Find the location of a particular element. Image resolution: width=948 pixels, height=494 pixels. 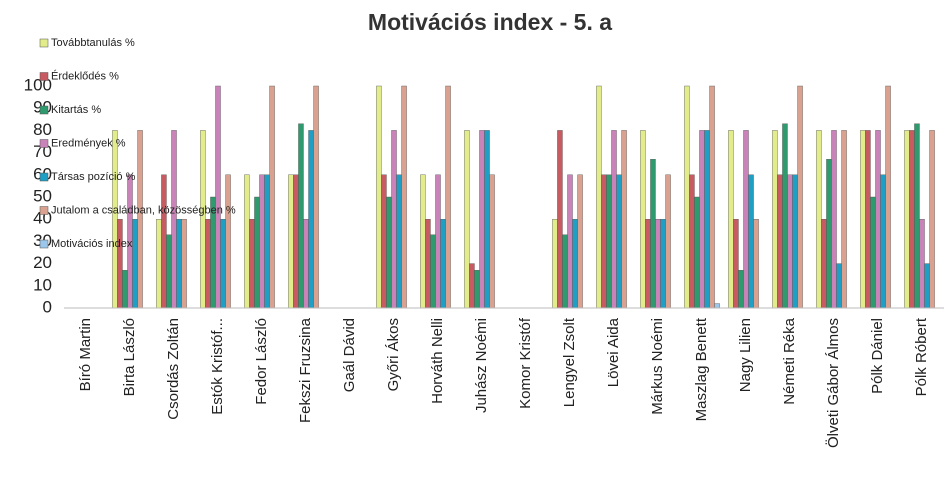

y-tick-label: 20 is located at coordinates (42, 262).